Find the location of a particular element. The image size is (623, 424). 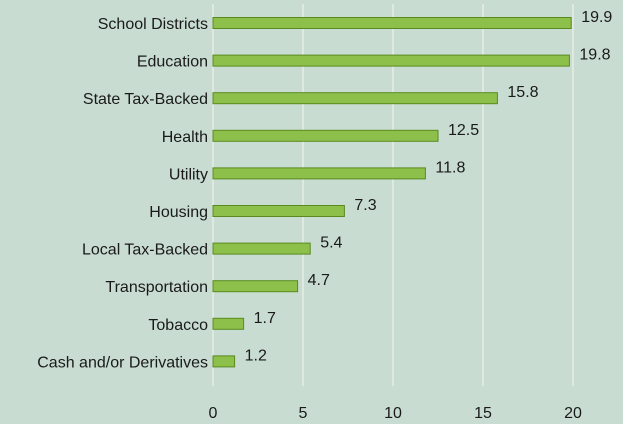

x-tick-label: 20 is located at coordinates (573, 413).